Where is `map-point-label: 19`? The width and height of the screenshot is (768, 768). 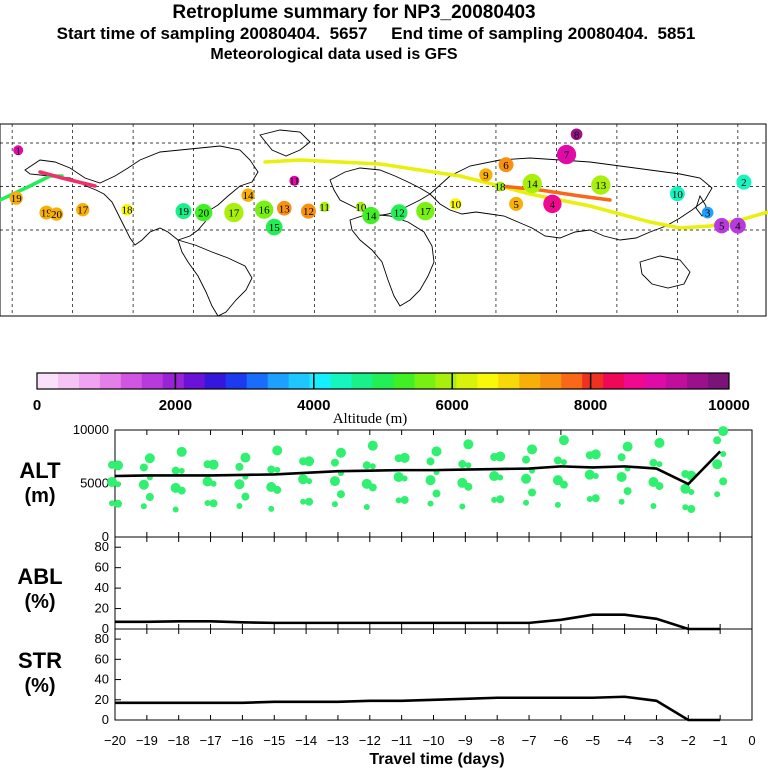
map-point-label: 19 is located at coordinates (47, 214).